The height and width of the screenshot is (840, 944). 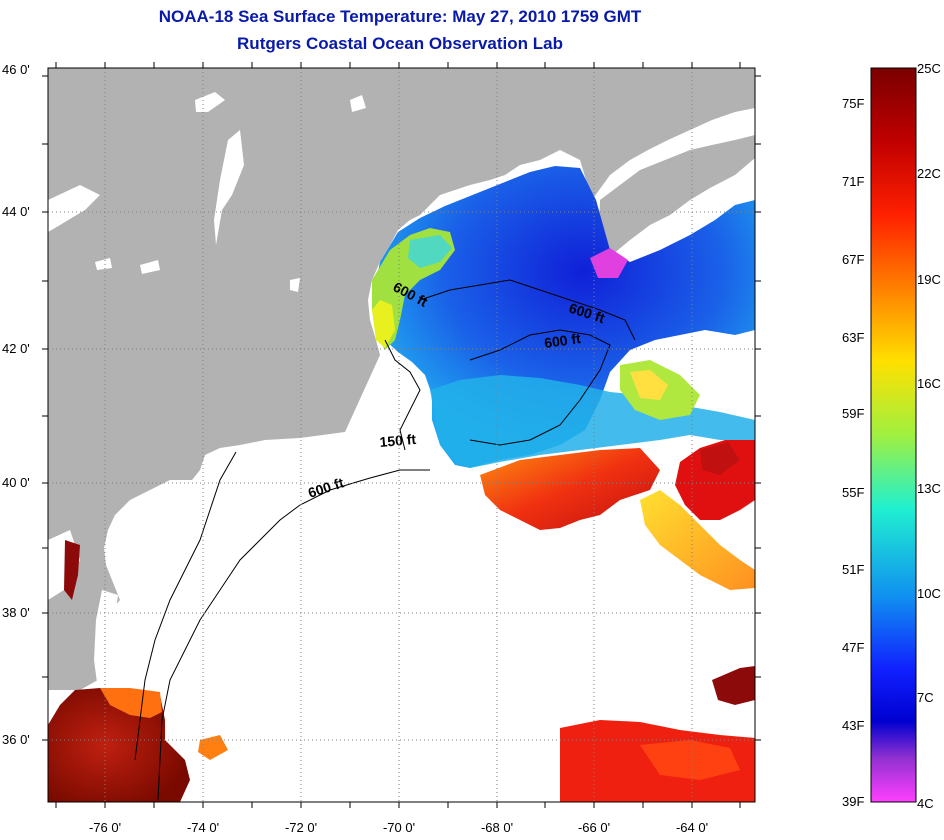 I want to click on colorbar-label-19c: 19C, so click(x=929, y=279).